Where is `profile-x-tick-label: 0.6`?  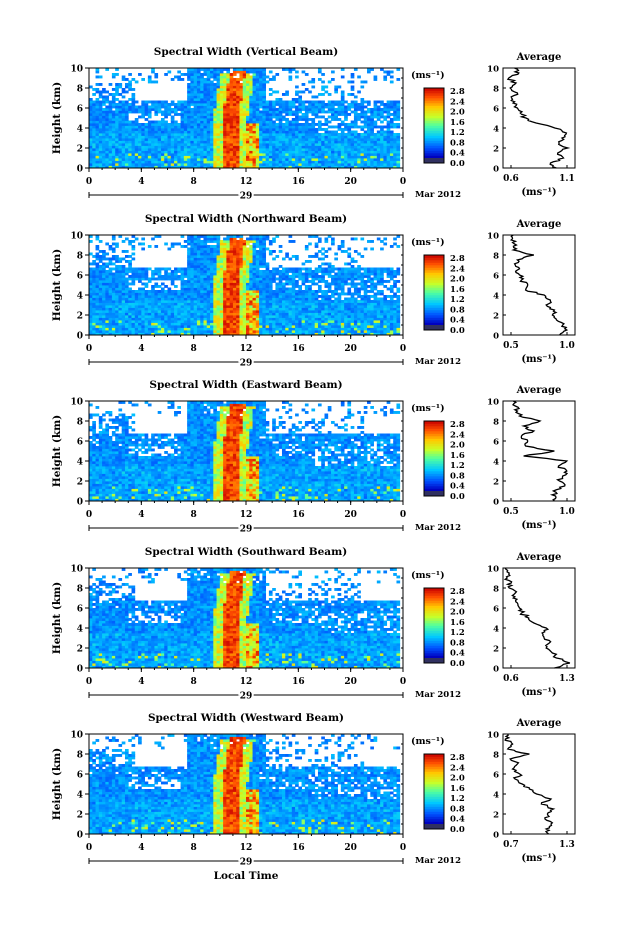
profile-x-tick-label: 0.6 is located at coordinates (511, 179).